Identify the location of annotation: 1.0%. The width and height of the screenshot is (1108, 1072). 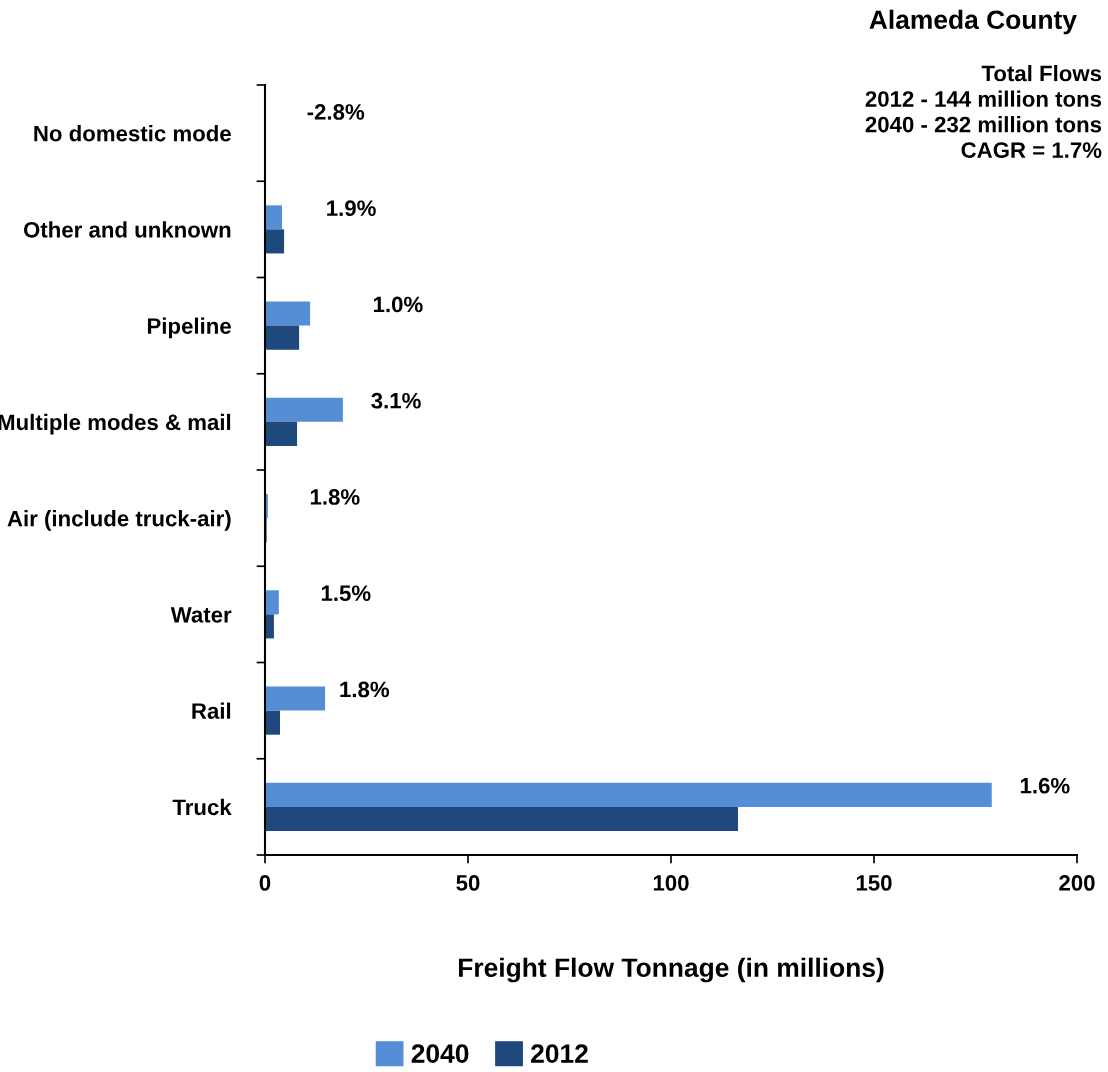
(398, 304).